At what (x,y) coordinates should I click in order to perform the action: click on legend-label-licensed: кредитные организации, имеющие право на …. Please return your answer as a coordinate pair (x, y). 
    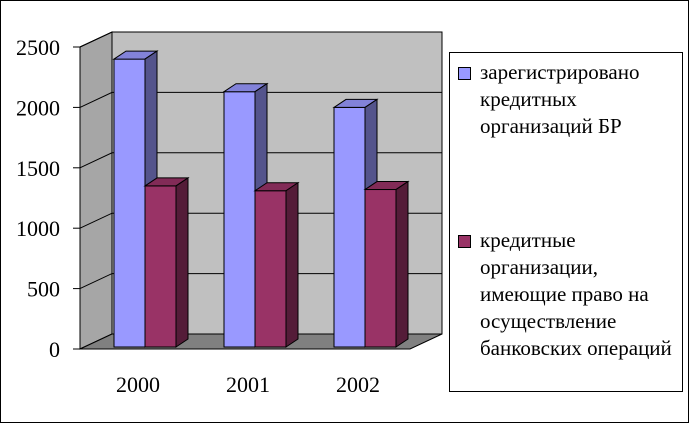
    Looking at the image, I should click on (576, 294).